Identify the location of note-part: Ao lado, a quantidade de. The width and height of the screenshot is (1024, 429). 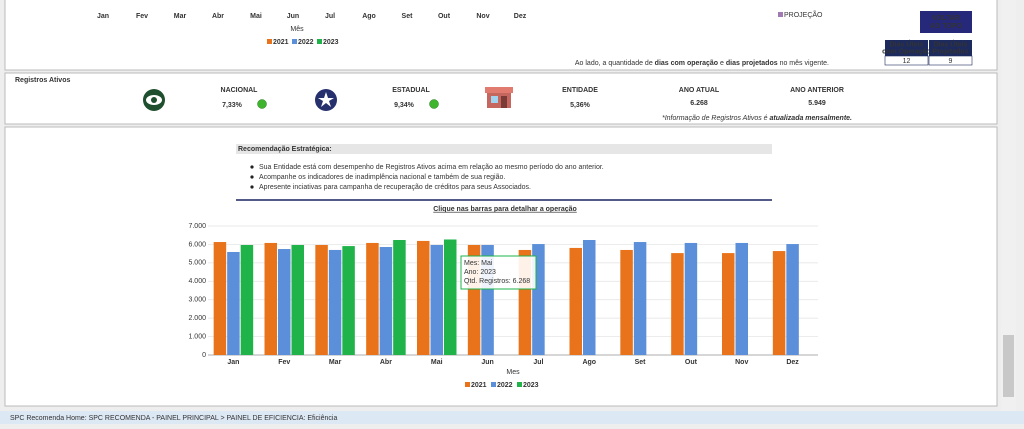
(615, 63).